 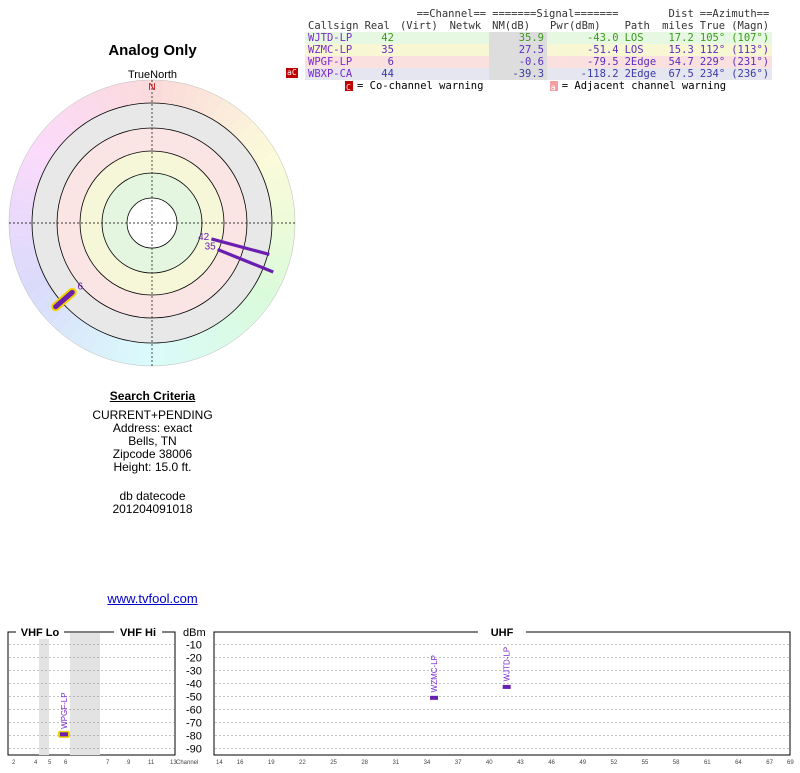 What do you see at coordinates (194, 711) in the screenshot?
I see `y-tick-label: -60` at bounding box center [194, 711].